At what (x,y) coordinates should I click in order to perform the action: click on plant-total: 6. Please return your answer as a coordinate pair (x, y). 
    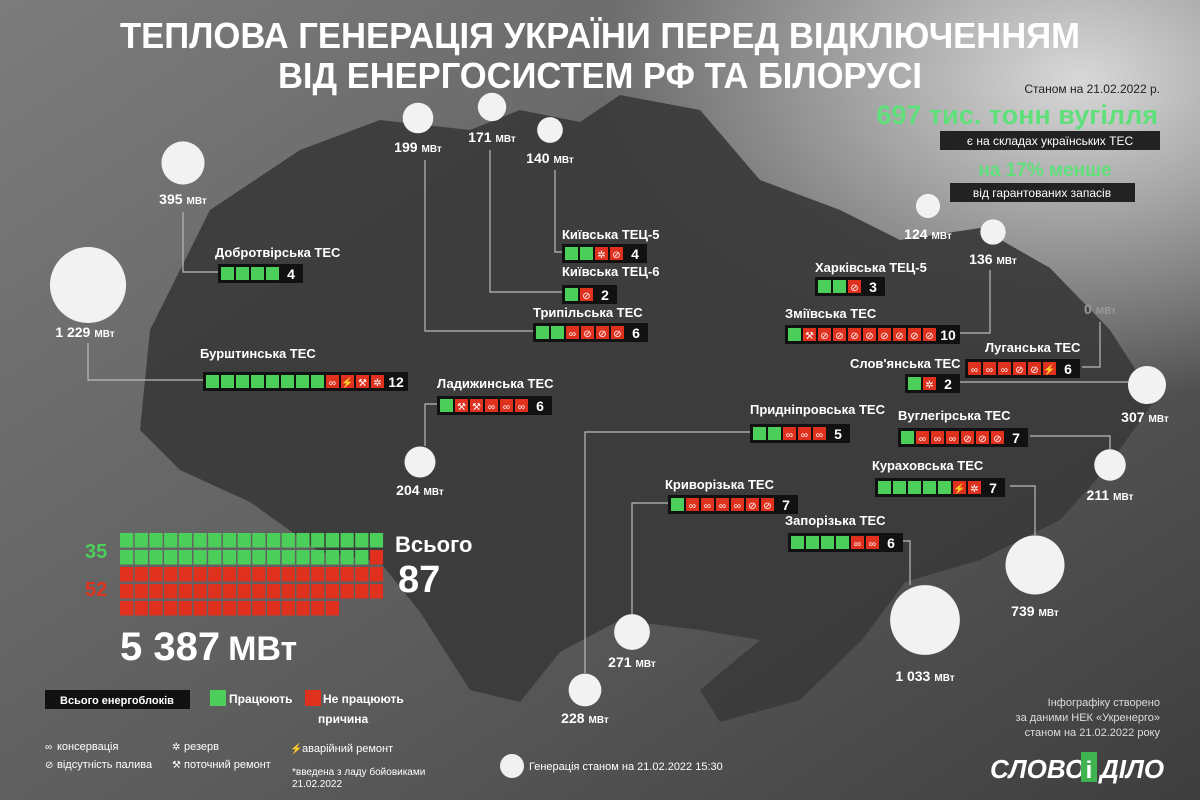
    Looking at the image, I should click on (540, 406).